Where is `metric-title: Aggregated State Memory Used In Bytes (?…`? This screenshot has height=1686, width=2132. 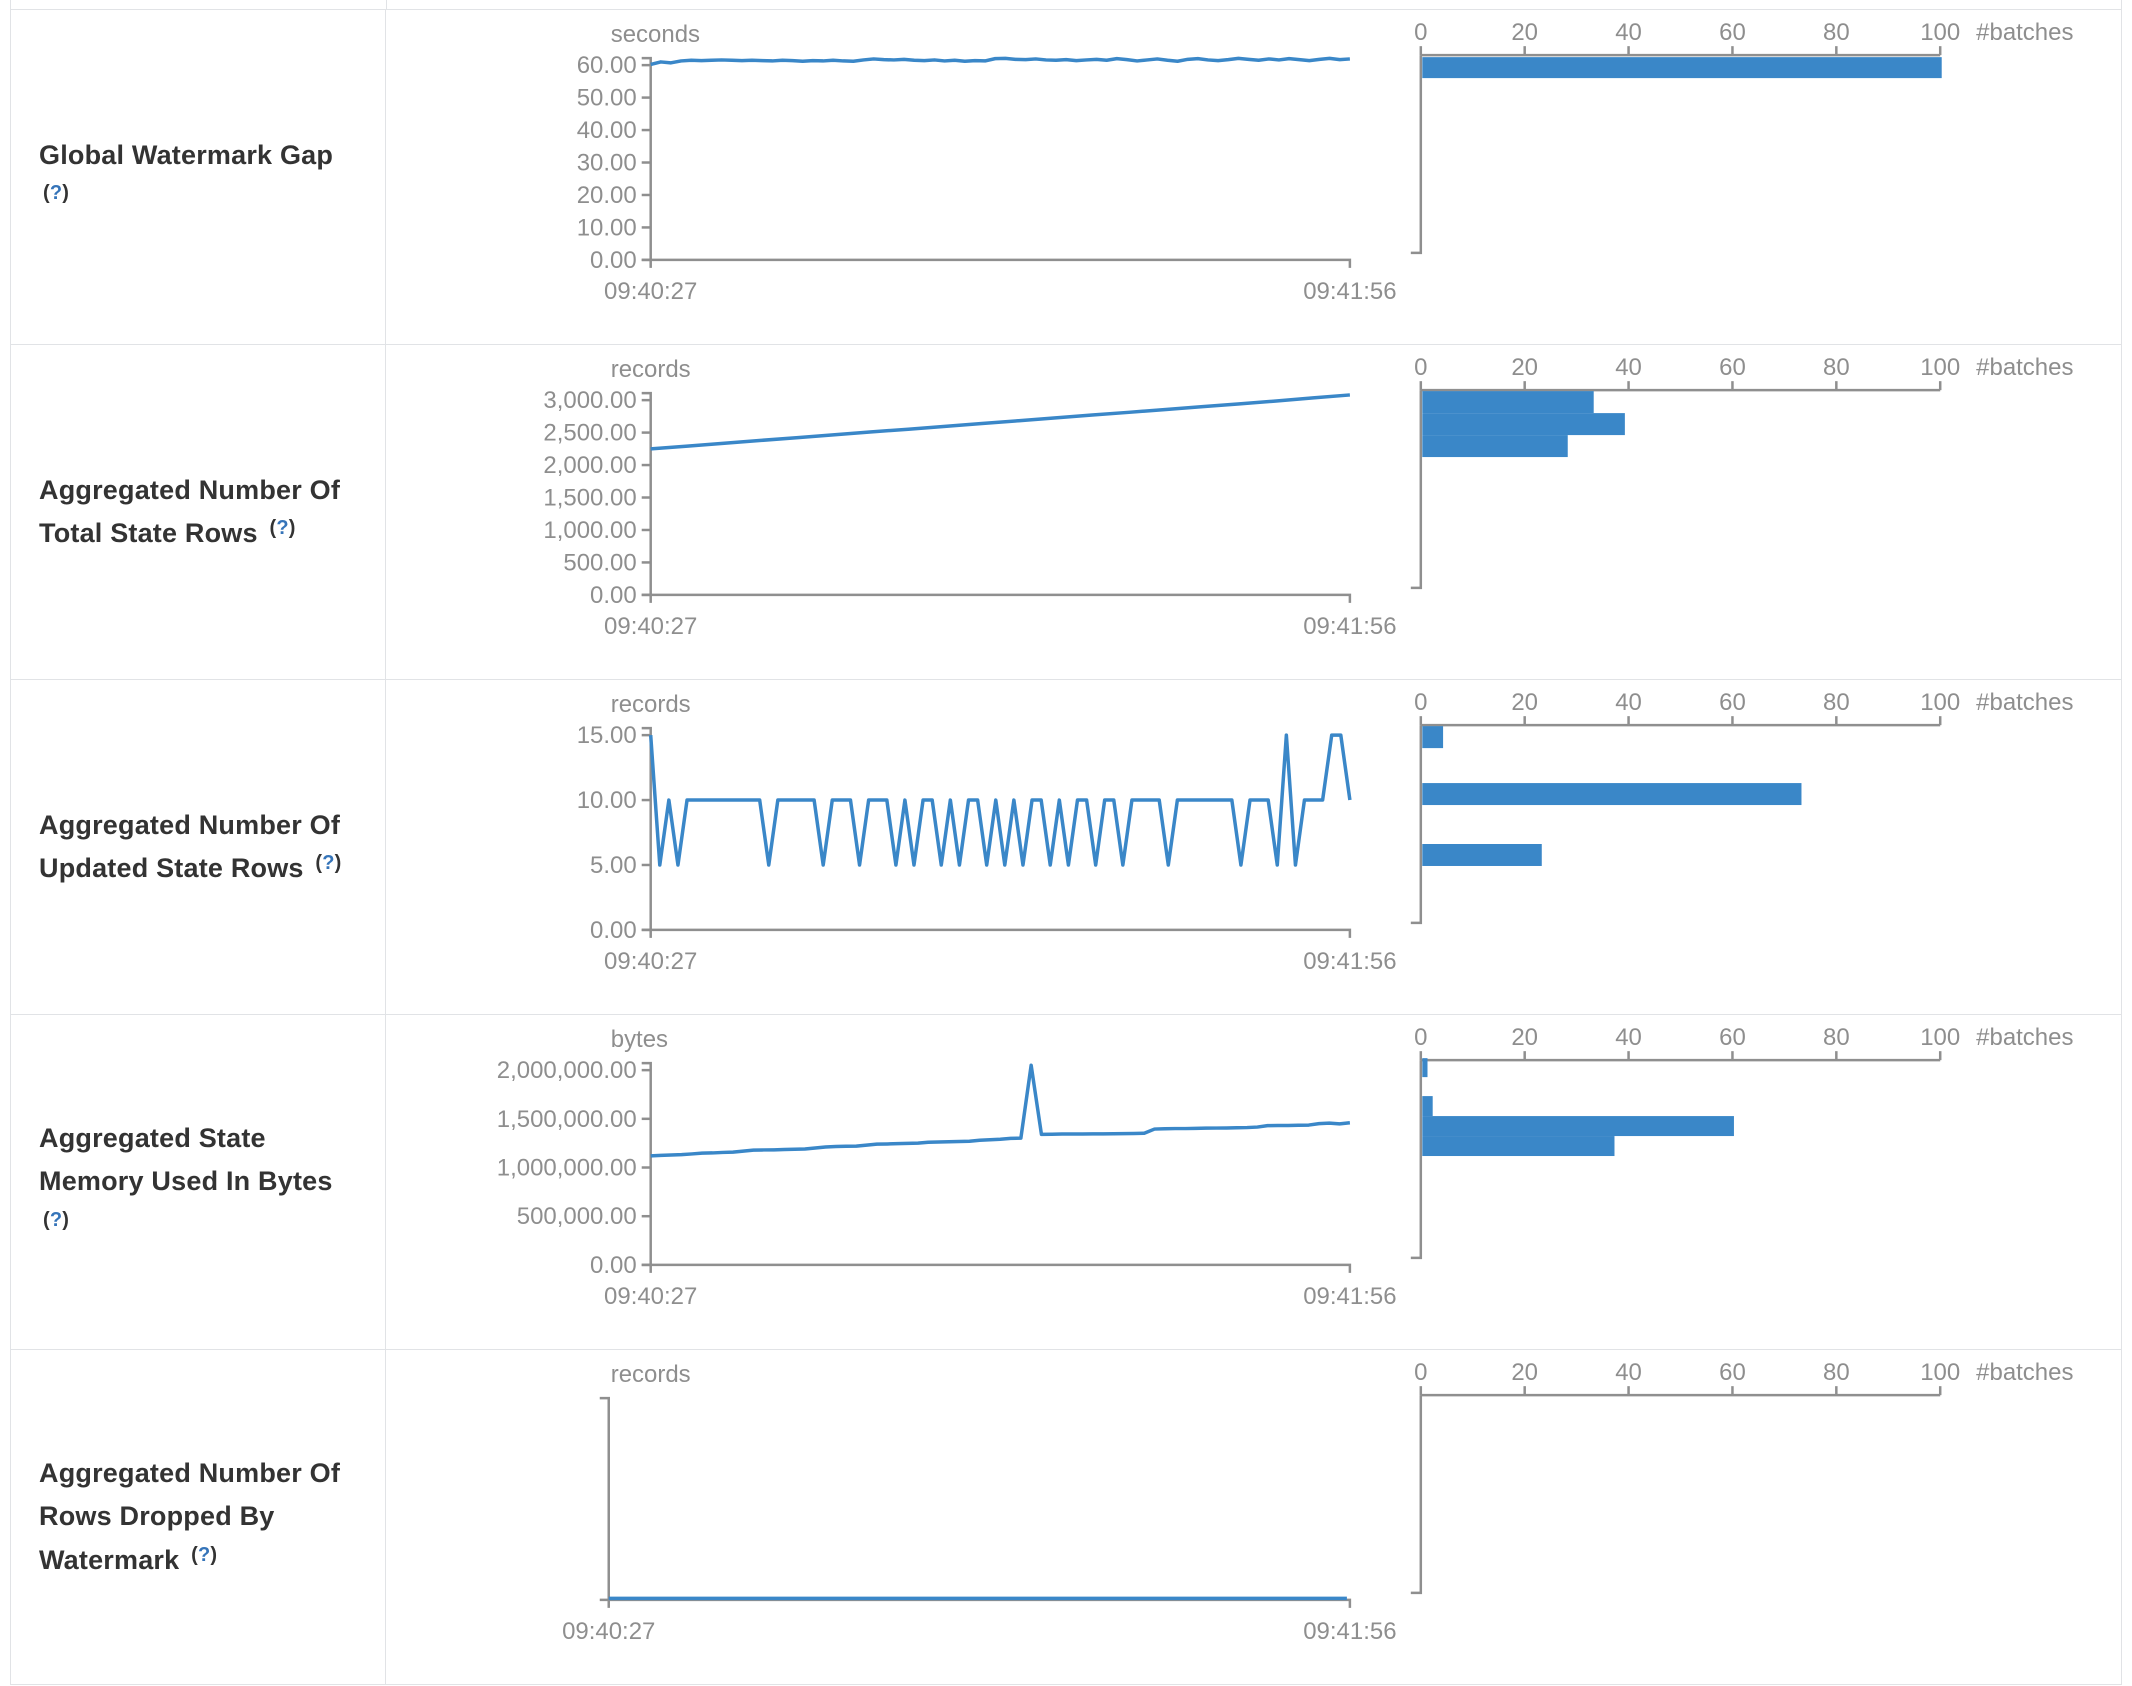
metric-title: Aggregated State Memory Used In Bytes (?… is located at coordinates (203, 1182).